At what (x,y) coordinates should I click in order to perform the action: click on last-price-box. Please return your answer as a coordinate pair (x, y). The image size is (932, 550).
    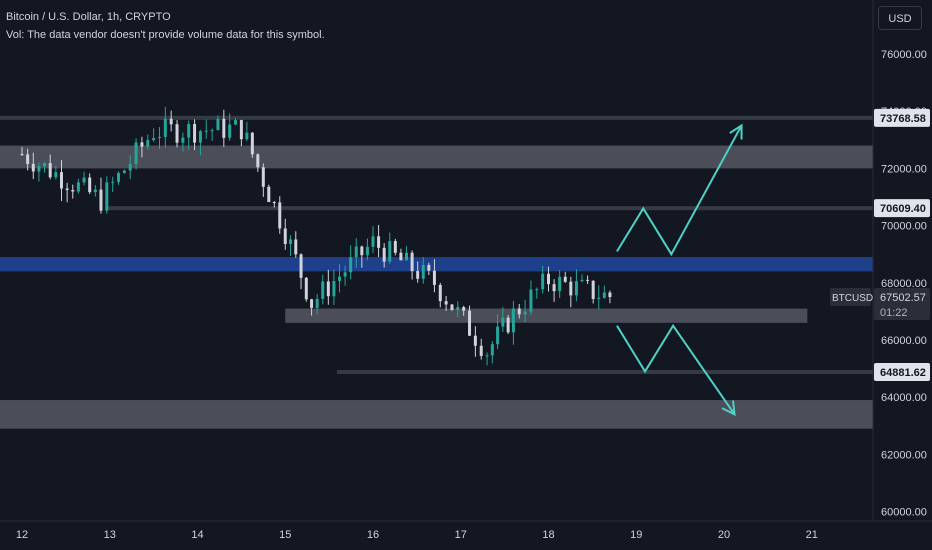
    Looking at the image, I should click on (902, 304).